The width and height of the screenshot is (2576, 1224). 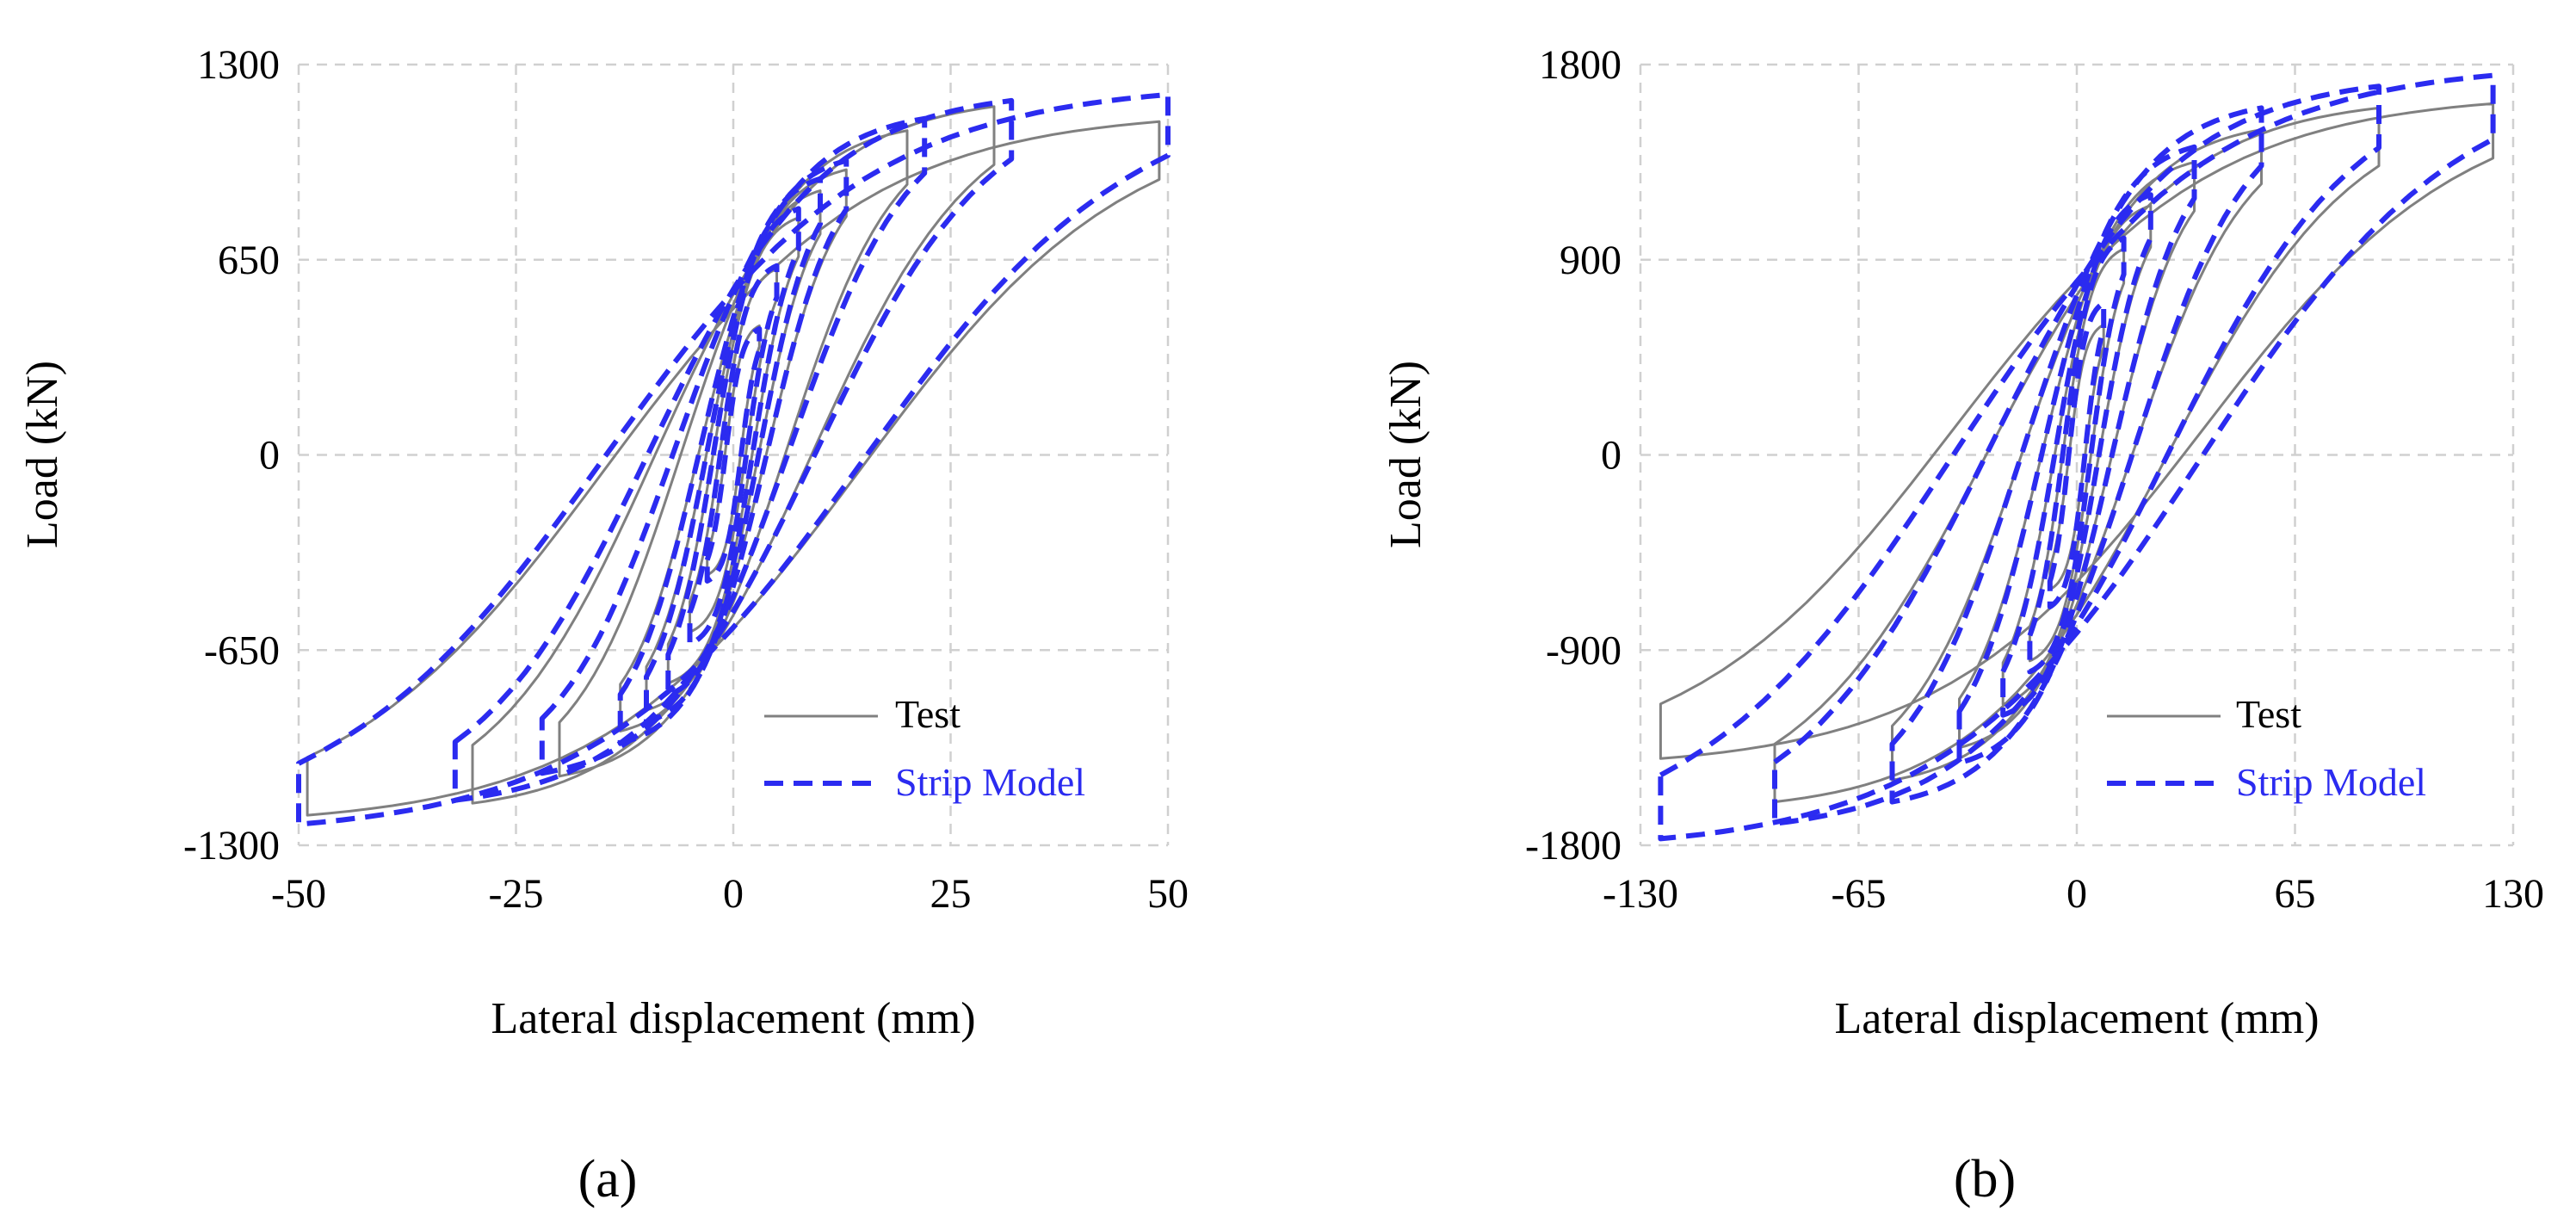 What do you see at coordinates (1640, 894) in the screenshot?
I see `x-tick-label: -130` at bounding box center [1640, 894].